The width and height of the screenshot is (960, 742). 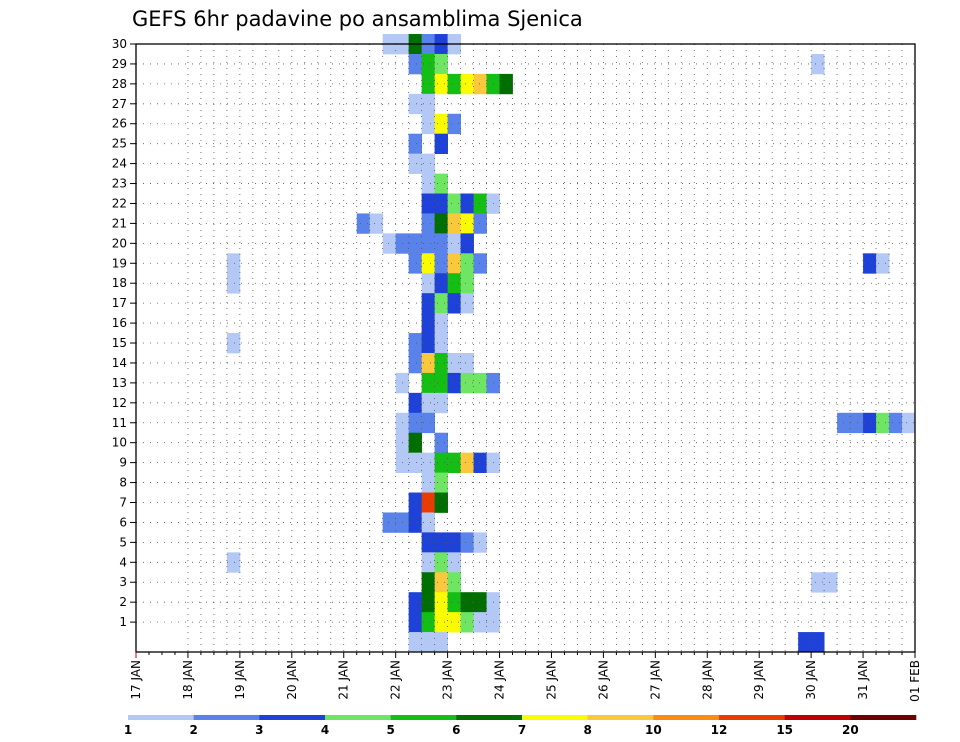 What do you see at coordinates (123, 542) in the screenshot?
I see `y-tick-label: 5` at bounding box center [123, 542].